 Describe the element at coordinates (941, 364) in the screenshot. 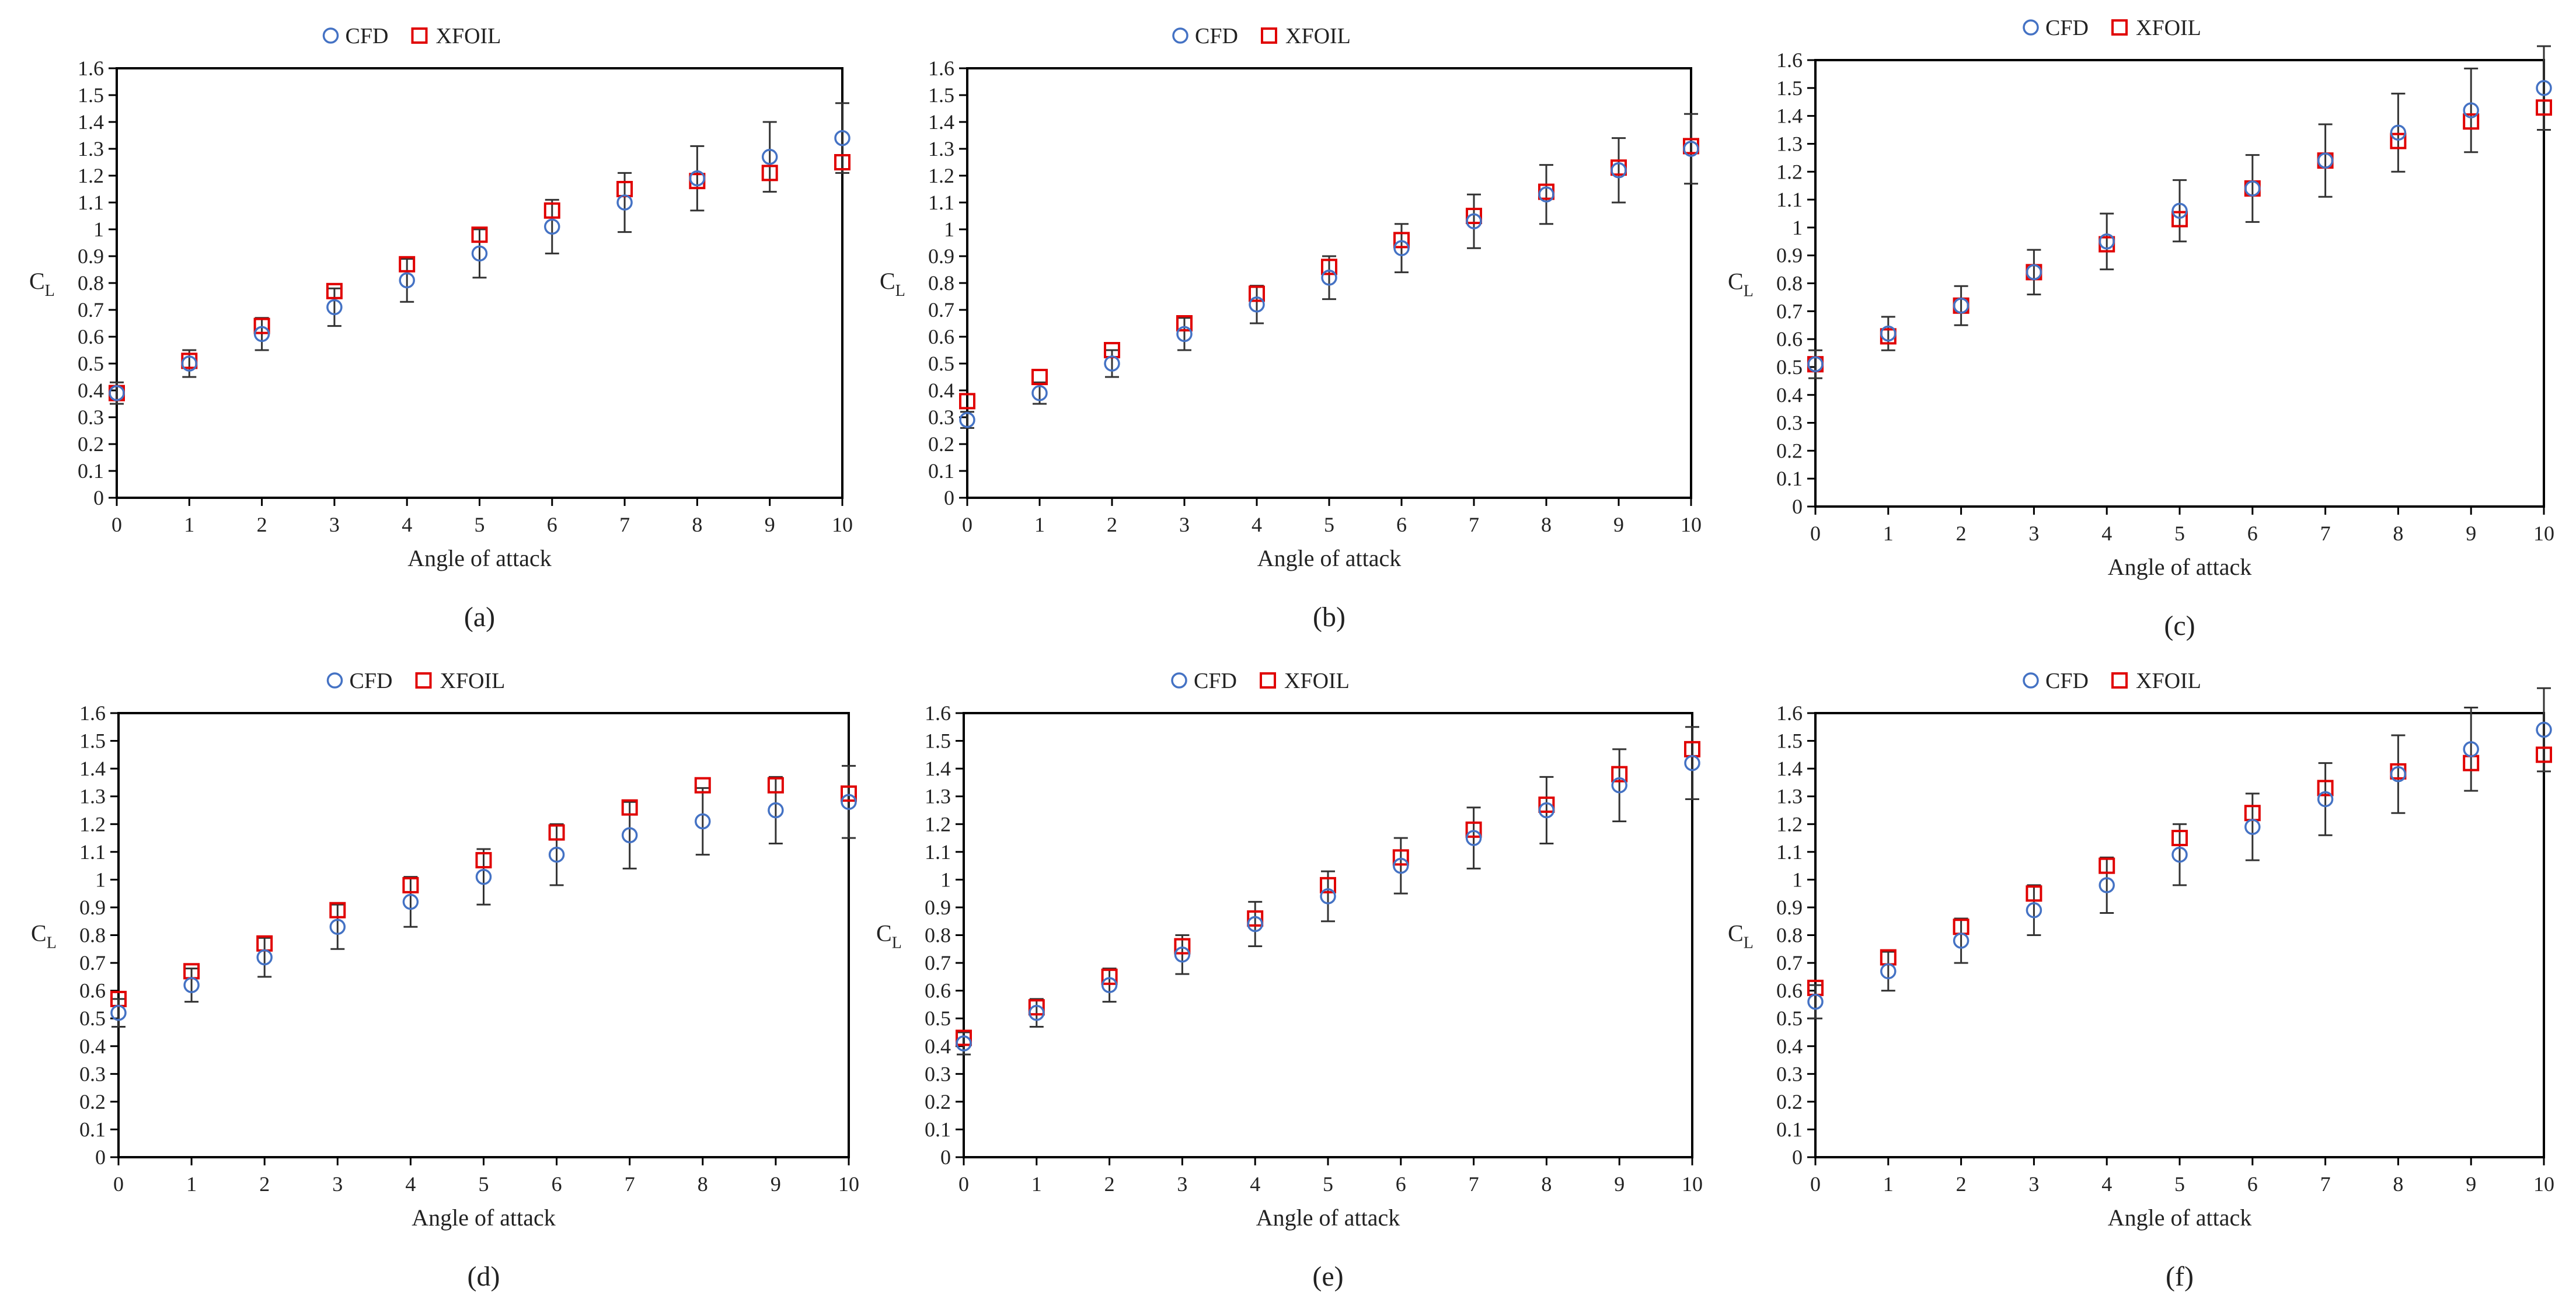

I see `y-tick-label: 0.5` at that location.